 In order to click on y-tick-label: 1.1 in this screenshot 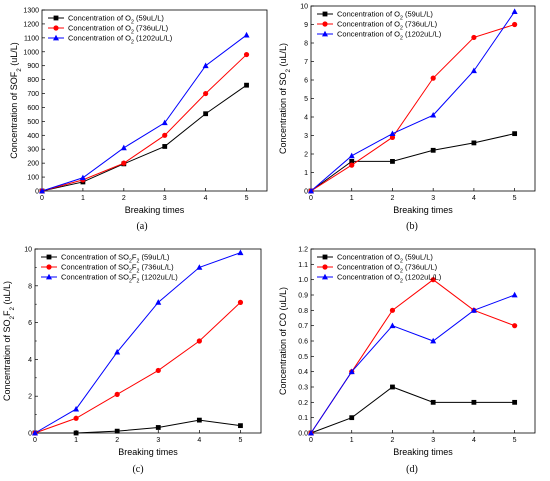, I will do `click(303, 265)`.